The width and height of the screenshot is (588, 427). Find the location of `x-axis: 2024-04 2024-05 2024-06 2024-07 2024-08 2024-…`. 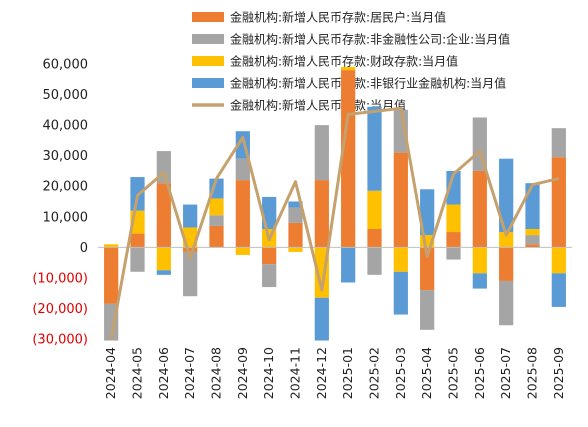

x-axis: 2024-04 2024-05 2024-06 2024-07 2024-08 2024-… is located at coordinates (334, 373).